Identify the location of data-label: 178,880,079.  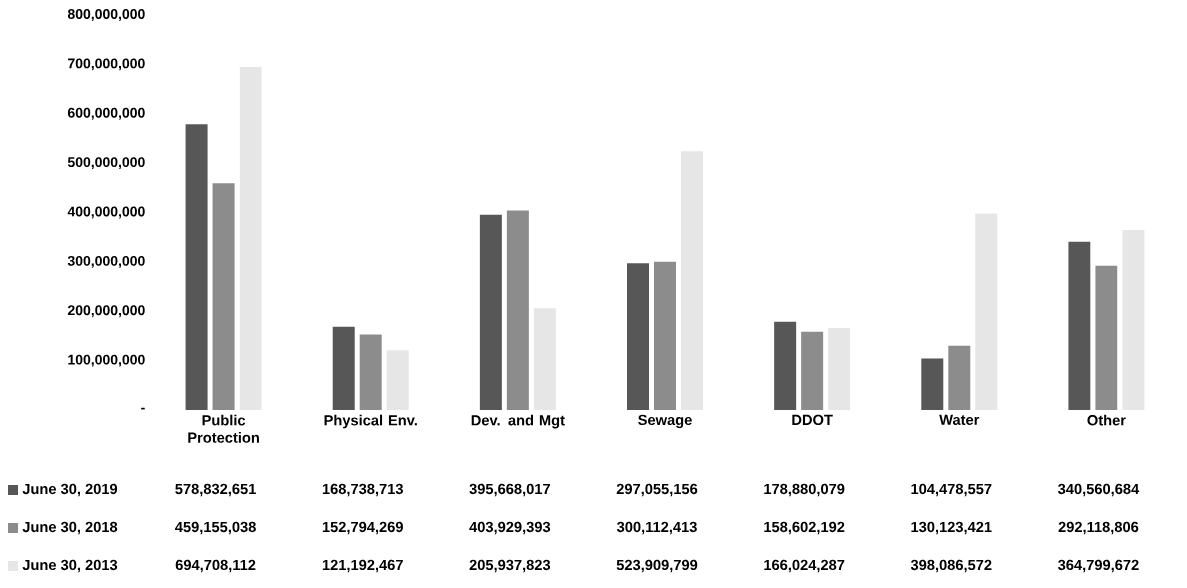
(804, 490).